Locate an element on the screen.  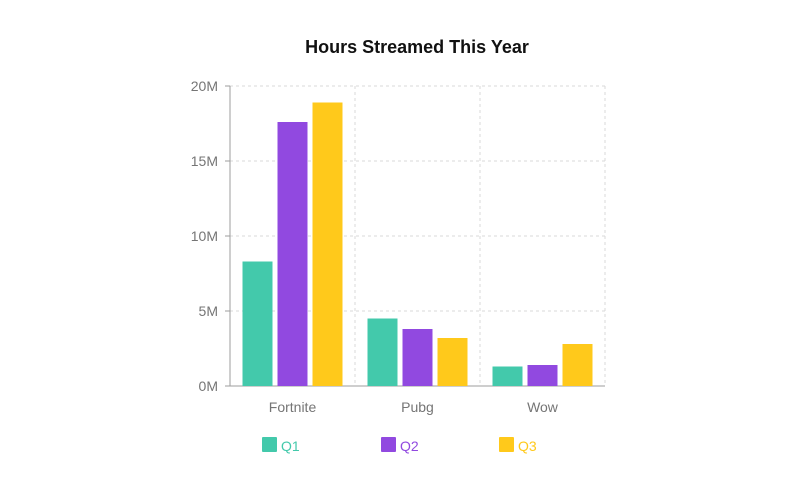
legend: Q1 Q2 Q3 is located at coordinates (399, 445).